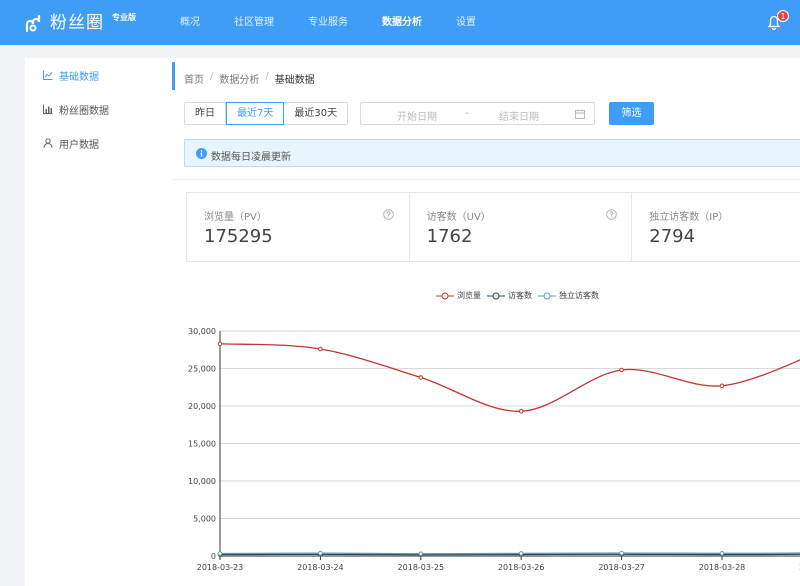 The image size is (800, 586). Describe the element at coordinates (202, 369) in the screenshot. I see `y-tick-label: 25,000` at that location.